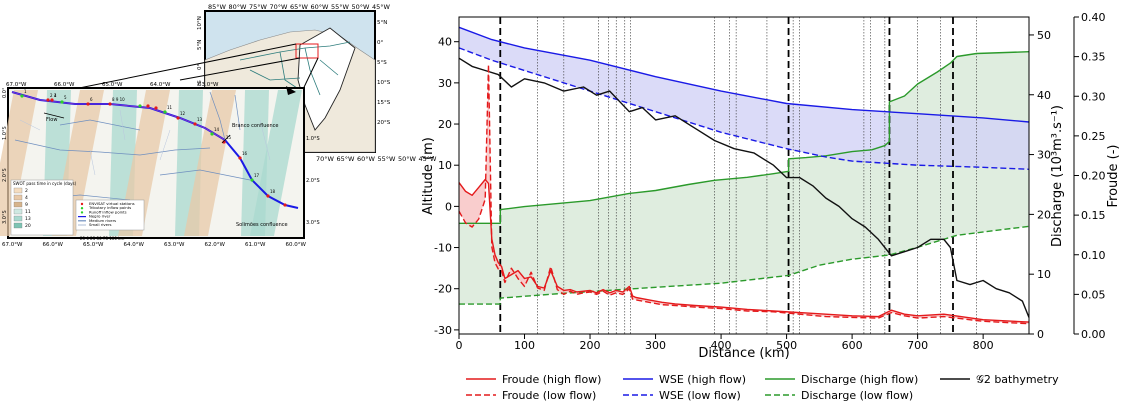  What do you see at coordinates (45, 183) in the screenshot?
I see `map-legend-title: SWOT pass time in cycle (days)` at bounding box center [45, 183].